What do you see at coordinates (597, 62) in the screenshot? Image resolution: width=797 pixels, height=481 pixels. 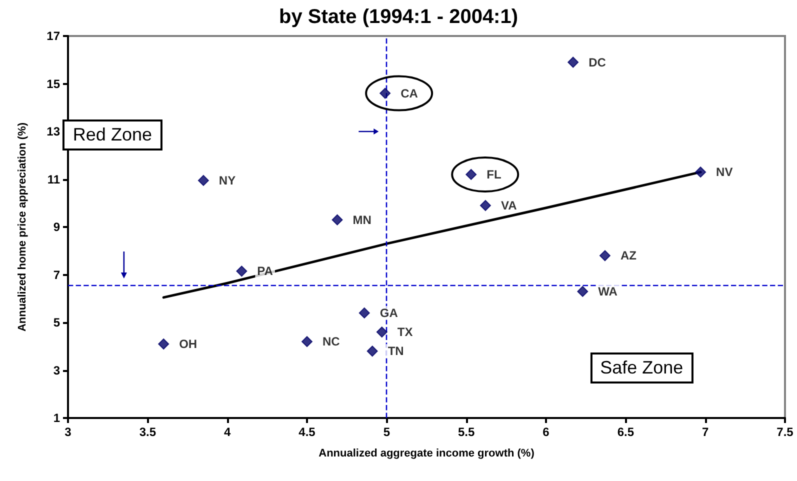 I see `data-label: DC` at bounding box center [597, 62].